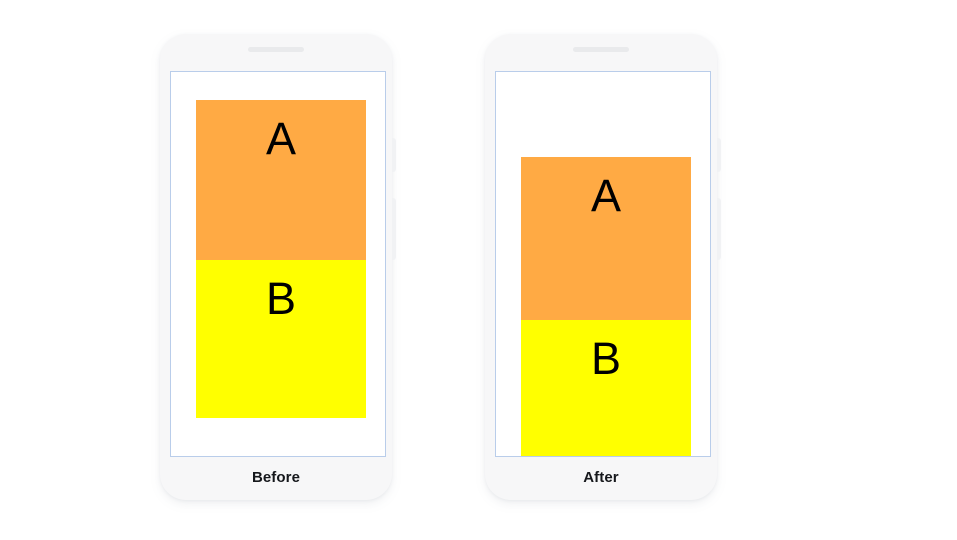 Image resolution: width=957 pixels, height=540 pixels. I want to click on panel-caption-after: After, so click(601, 477).